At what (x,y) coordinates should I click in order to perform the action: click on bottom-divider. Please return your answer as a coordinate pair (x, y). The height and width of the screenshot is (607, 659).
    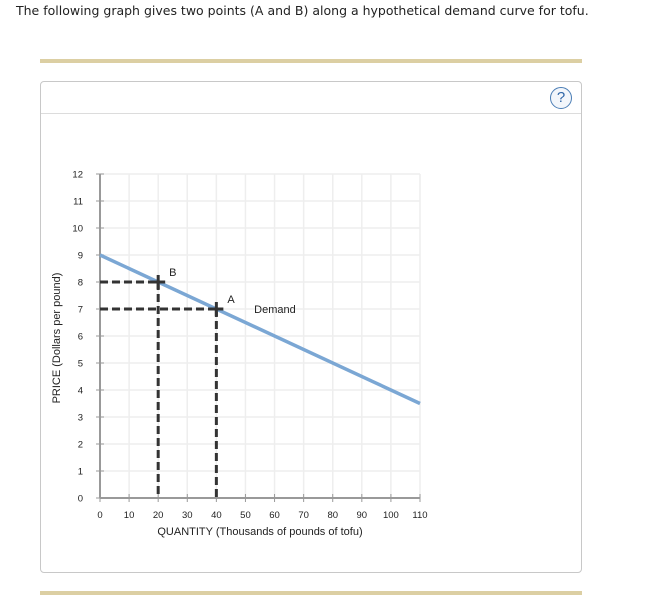
    Looking at the image, I should click on (311, 593).